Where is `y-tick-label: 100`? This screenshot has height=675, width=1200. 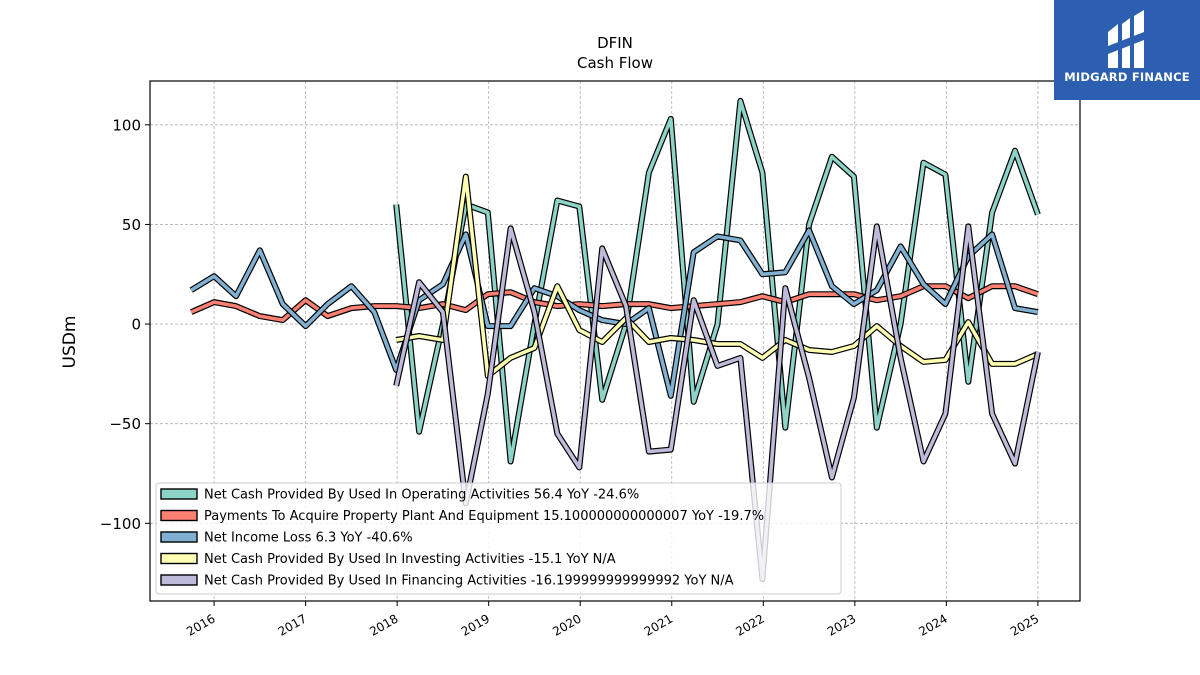 y-tick-label: 100 is located at coordinates (126, 125).